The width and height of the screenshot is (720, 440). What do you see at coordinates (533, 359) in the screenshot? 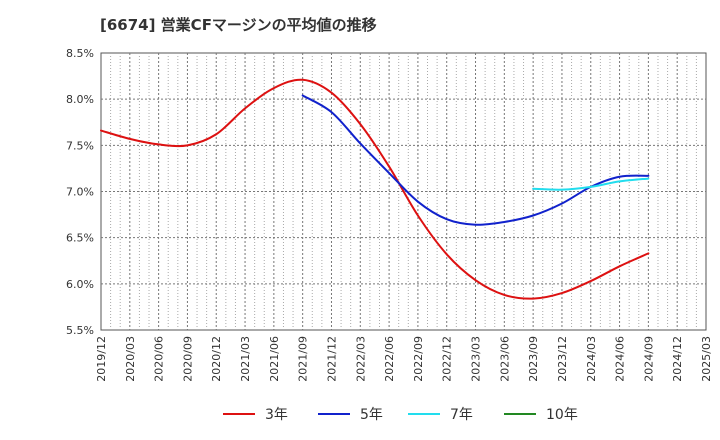
I see `x-tick-label: 2023/09` at bounding box center [533, 359].